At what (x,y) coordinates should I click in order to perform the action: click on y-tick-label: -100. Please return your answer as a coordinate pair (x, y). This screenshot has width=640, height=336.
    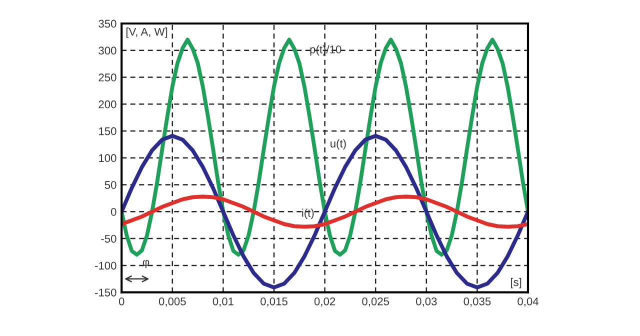
    Looking at the image, I should click on (105, 266).